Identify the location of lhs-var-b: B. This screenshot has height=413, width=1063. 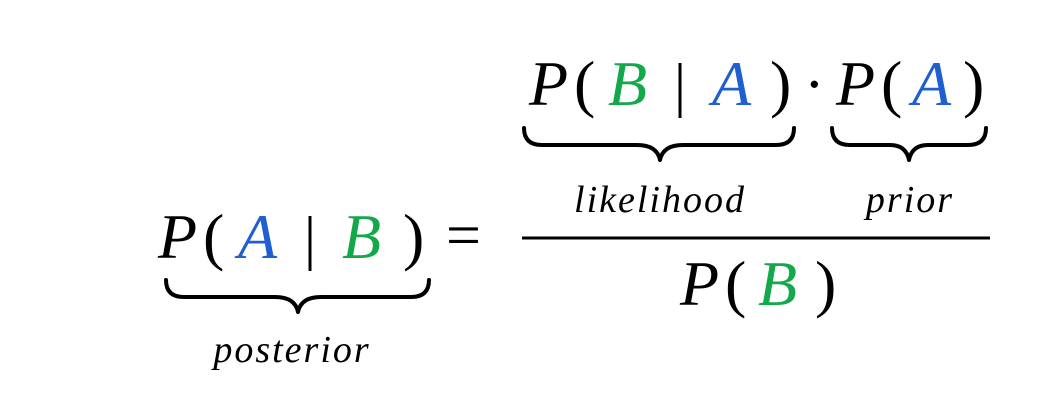
(361, 236).